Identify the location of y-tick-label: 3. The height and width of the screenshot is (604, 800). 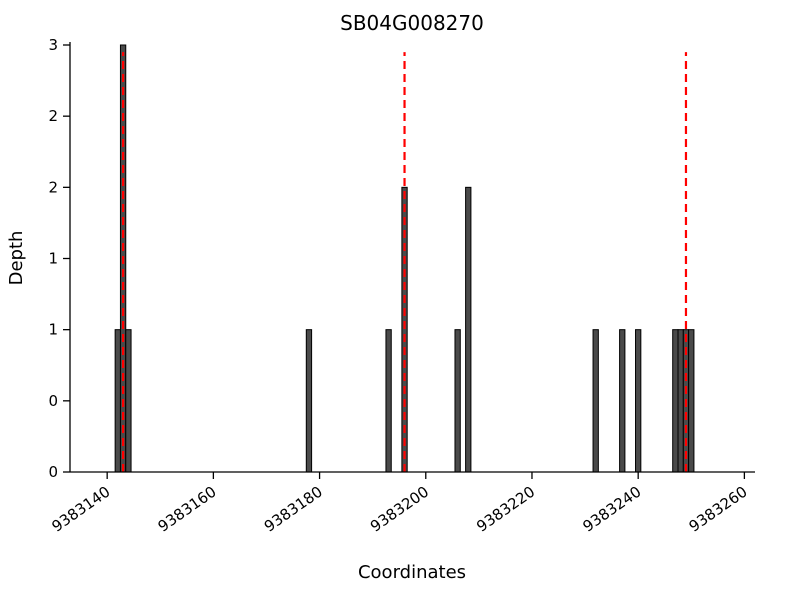
(53, 45).